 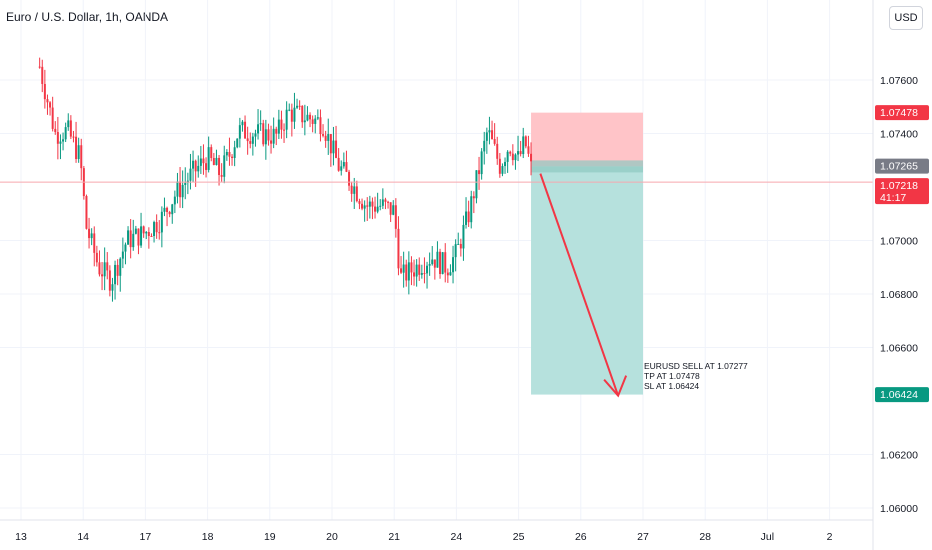 I want to click on price-badge: 1.07265, so click(x=902, y=166).